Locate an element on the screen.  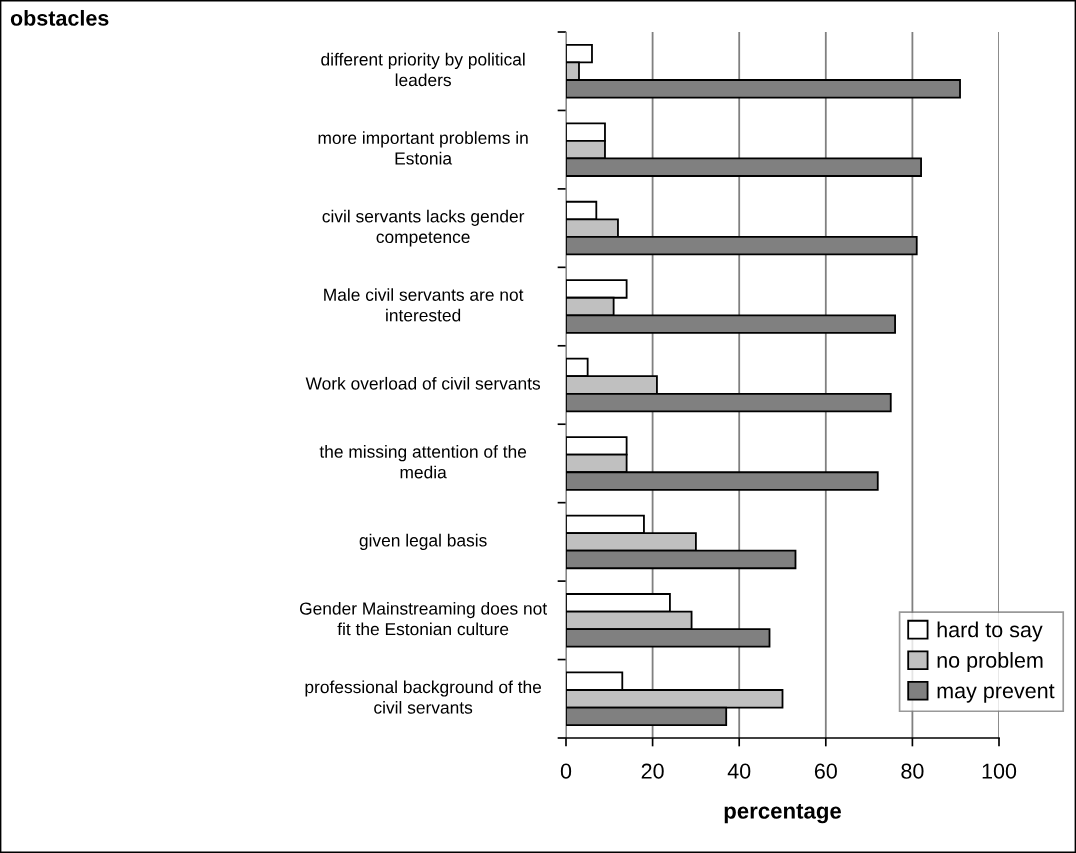
x-axis-title: percentage is located at coordinates (783, 814).